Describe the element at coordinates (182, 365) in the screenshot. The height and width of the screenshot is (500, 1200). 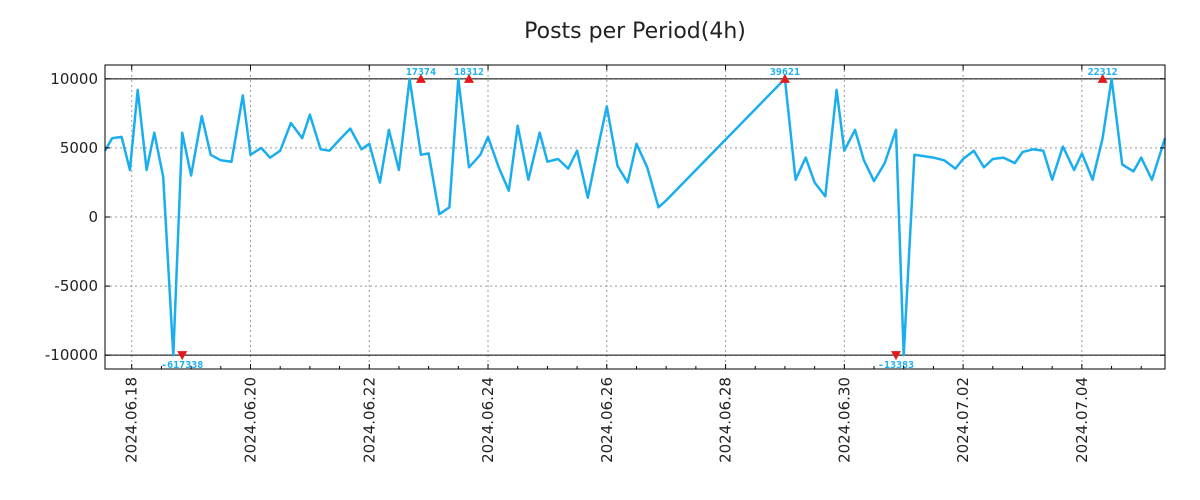
I see `outlier-label: -617338` at that location.